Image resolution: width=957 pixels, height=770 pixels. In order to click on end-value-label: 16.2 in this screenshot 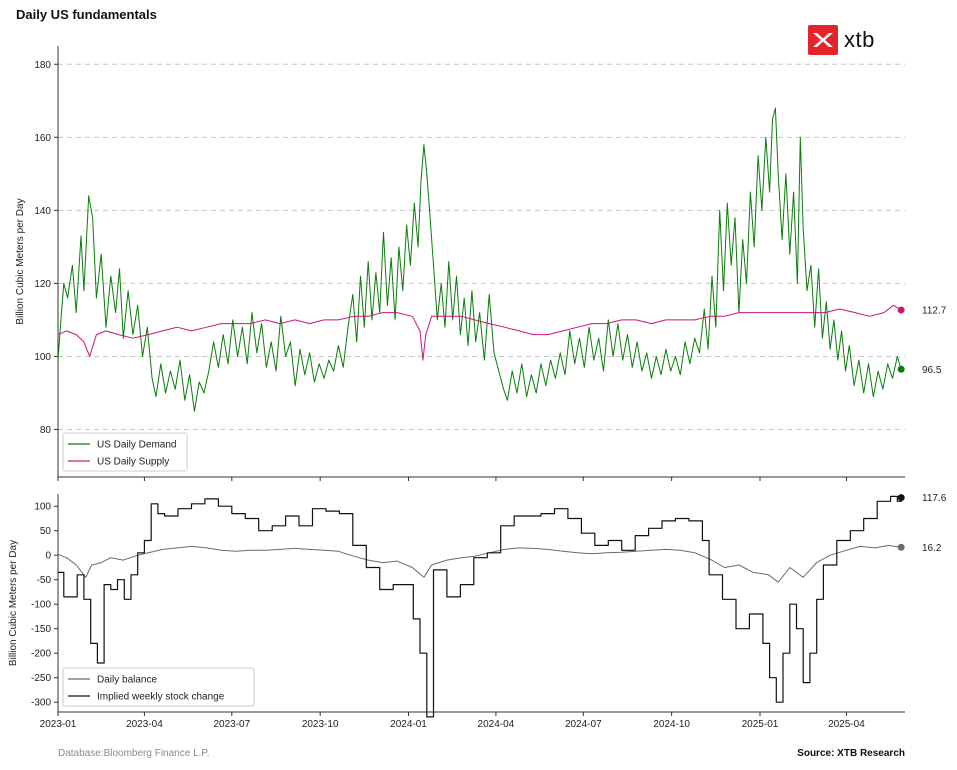, I will do `click(932, 548)`.